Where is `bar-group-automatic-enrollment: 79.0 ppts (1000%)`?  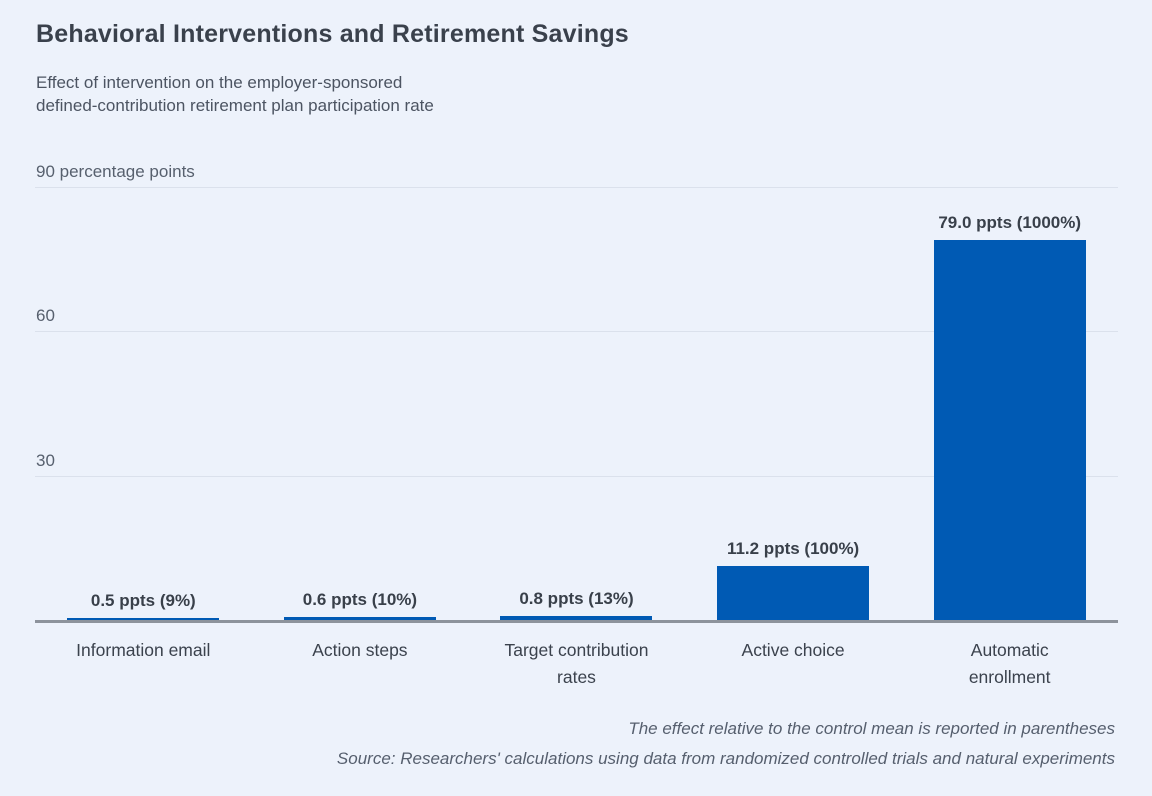 bar-group-automatic-enrollment: 79.0 ppts (1000%) is located at coordinates (1009, 403).